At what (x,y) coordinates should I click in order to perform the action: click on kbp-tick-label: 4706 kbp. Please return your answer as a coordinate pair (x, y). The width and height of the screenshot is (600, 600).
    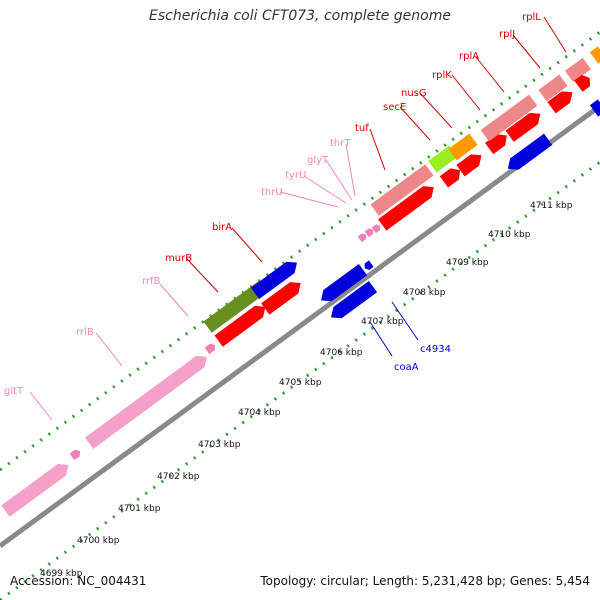
    Looking at the image, I should click on (341, 353).